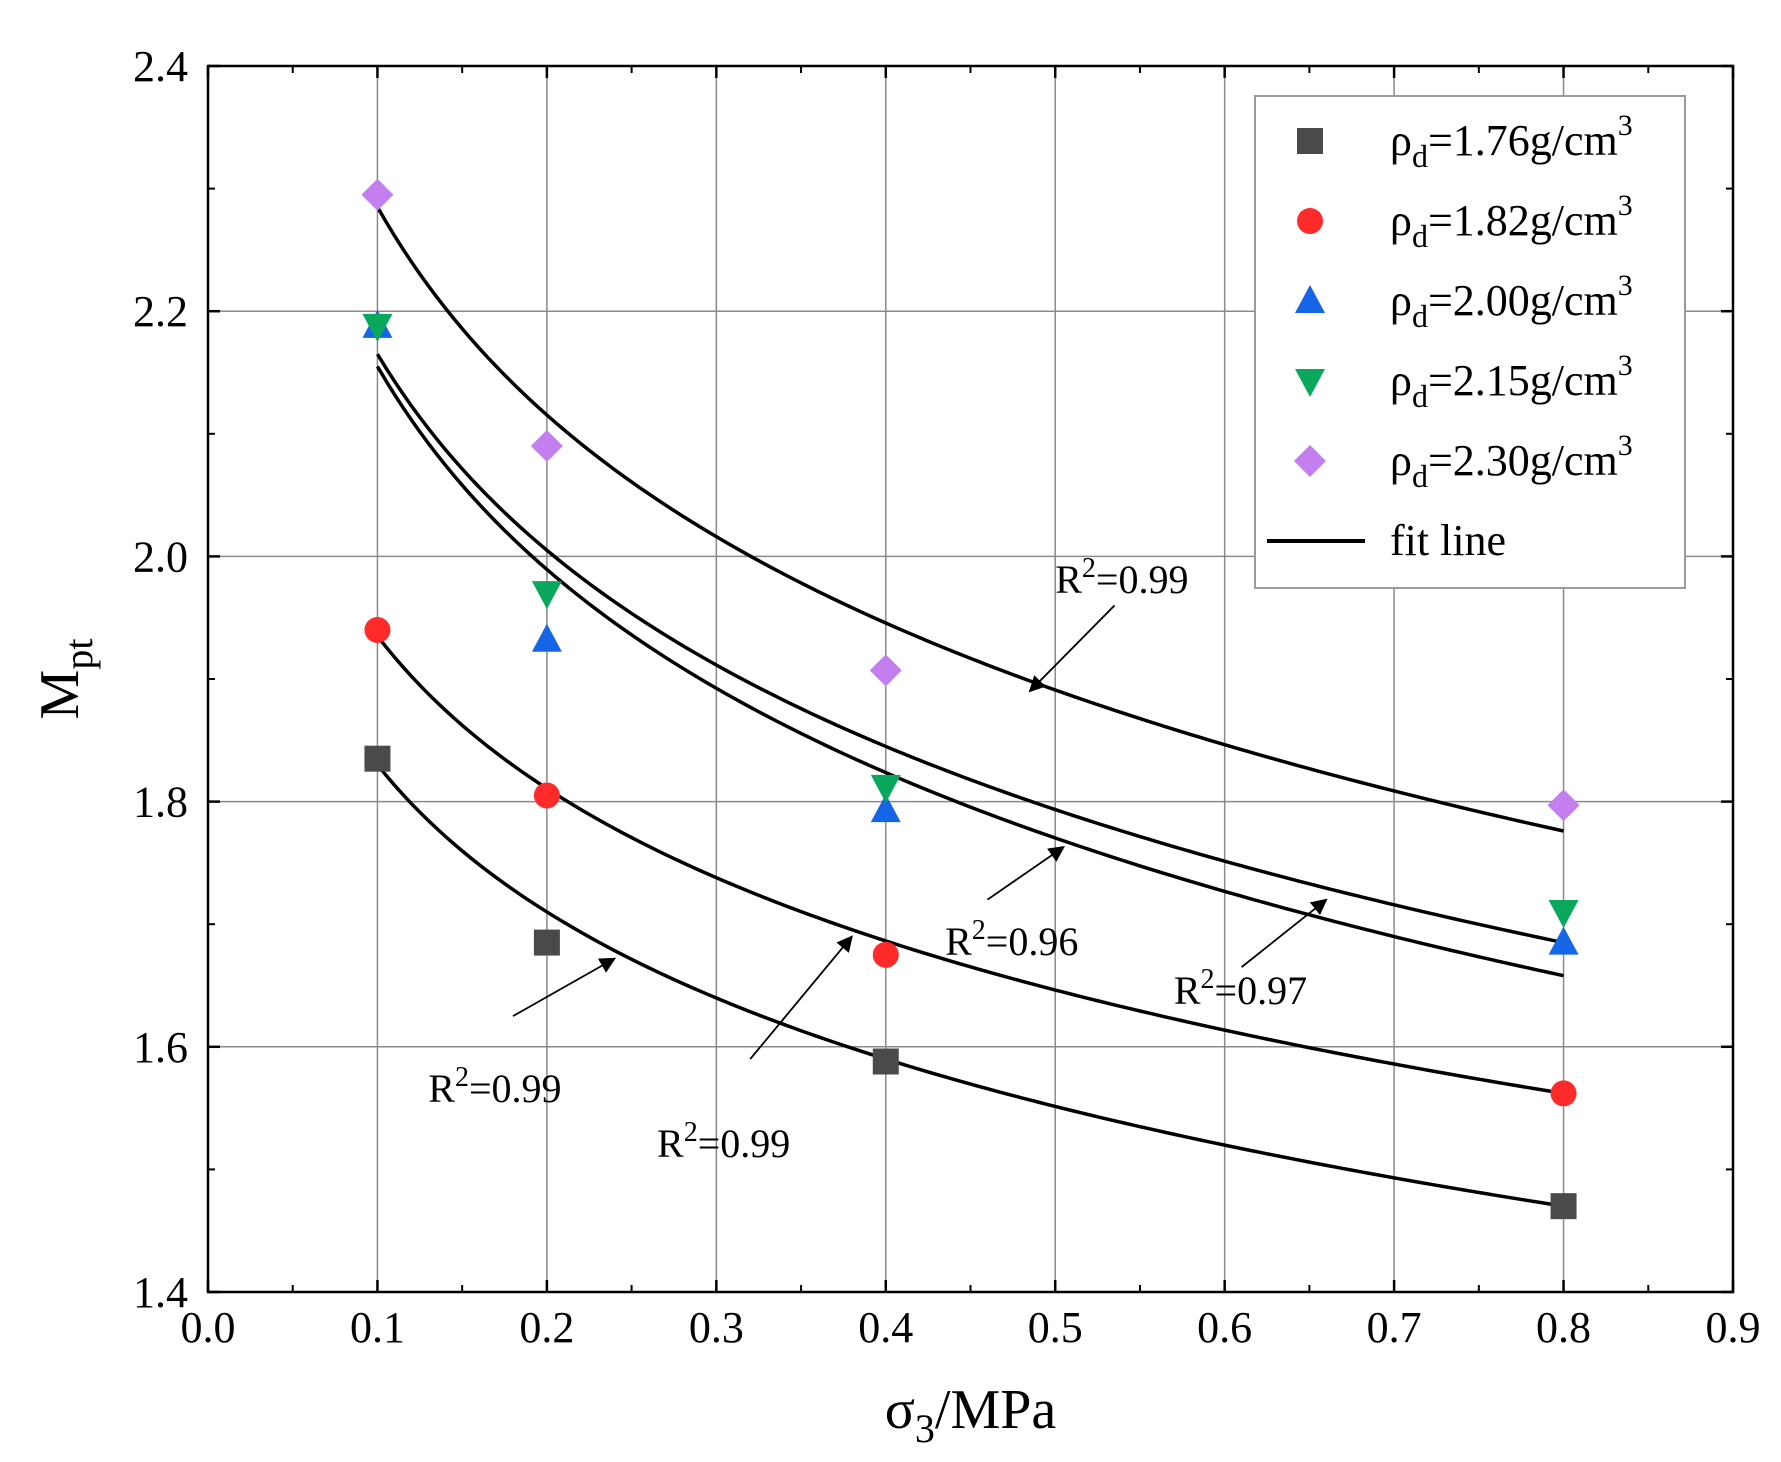 This screenshot has width=1781, height=1462. Describe the element at coordinates (160, 1047) in the screenshot. I see `y-tick-label: 1.6` at that location.